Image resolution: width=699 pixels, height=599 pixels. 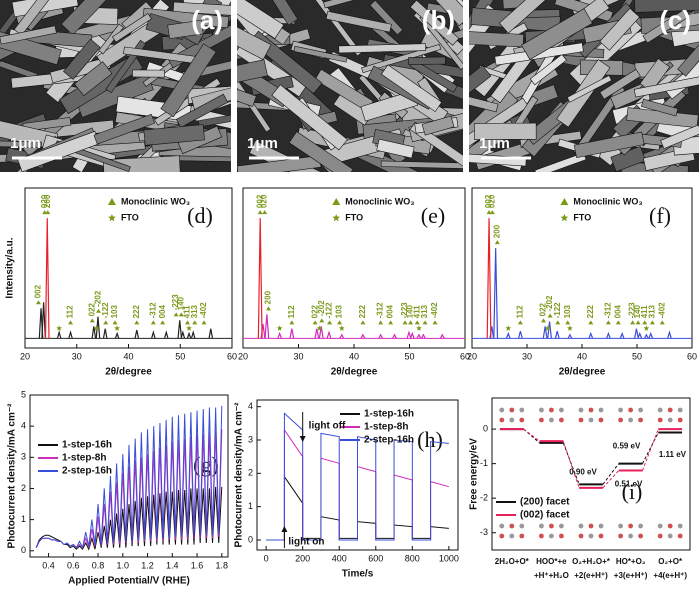 What do you see at coordinates (336, 201) in the screenshot?
I see `legend-triangle` at bounding box center [336, 201].